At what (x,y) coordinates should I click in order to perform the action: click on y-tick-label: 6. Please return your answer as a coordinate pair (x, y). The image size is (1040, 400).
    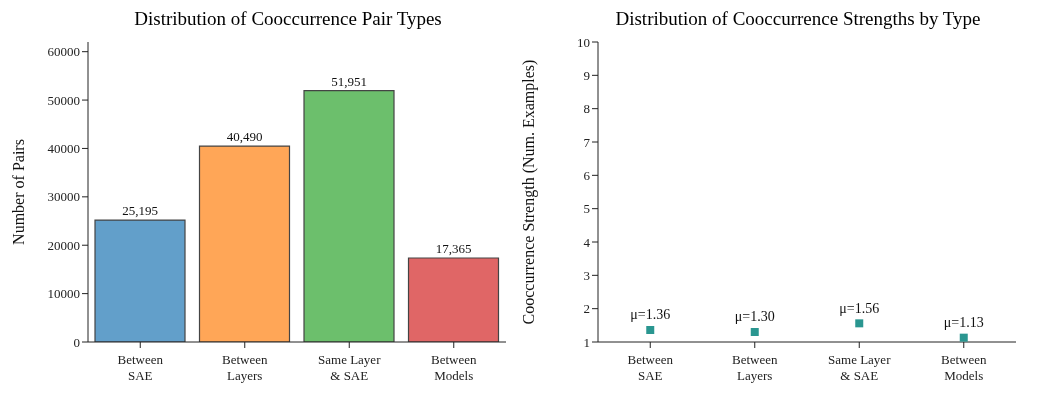
    Looking at the image, I should click on (587, 175).